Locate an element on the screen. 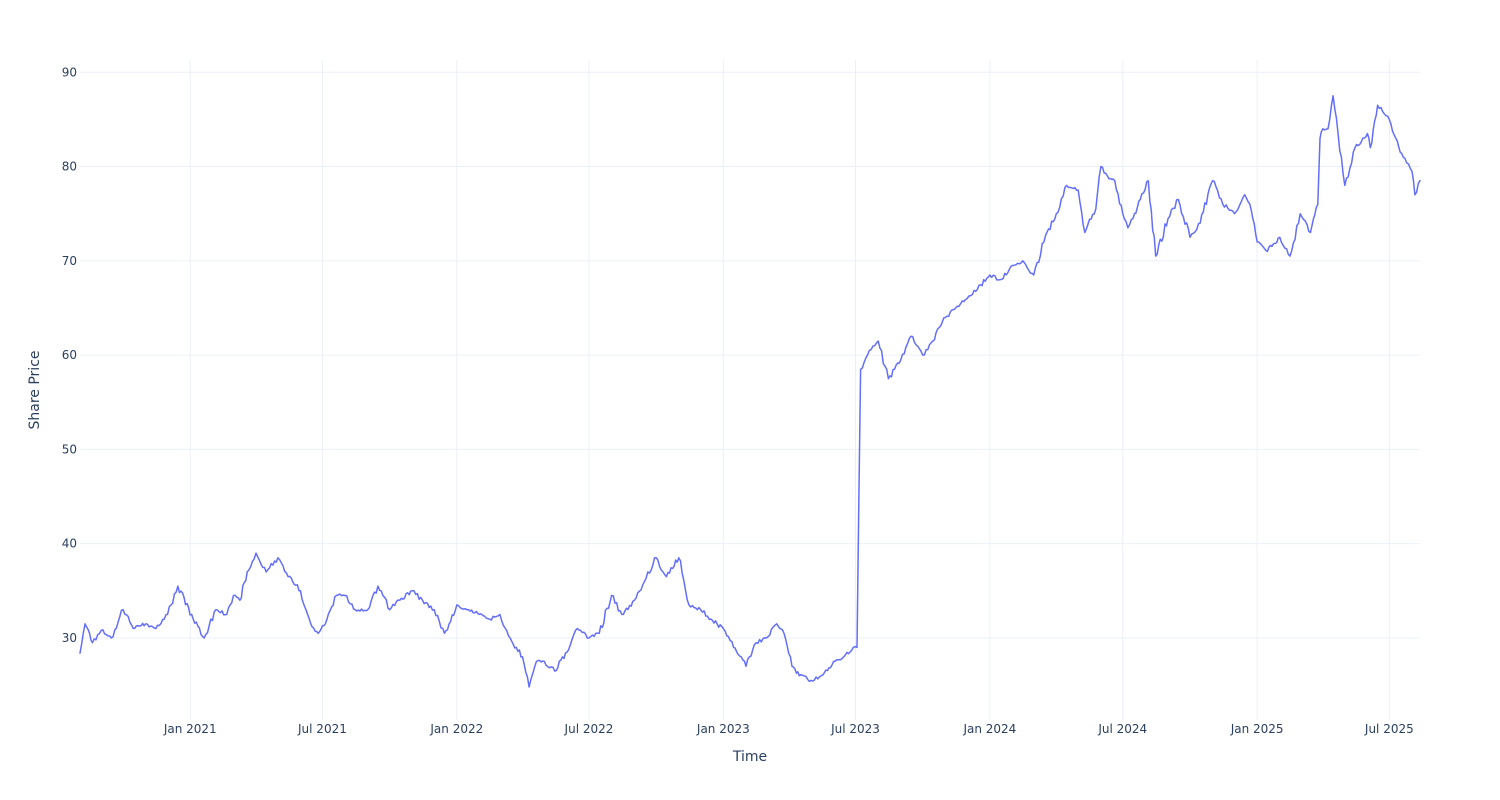  y-tick-label: 60 is located at coordinates (69, 355).